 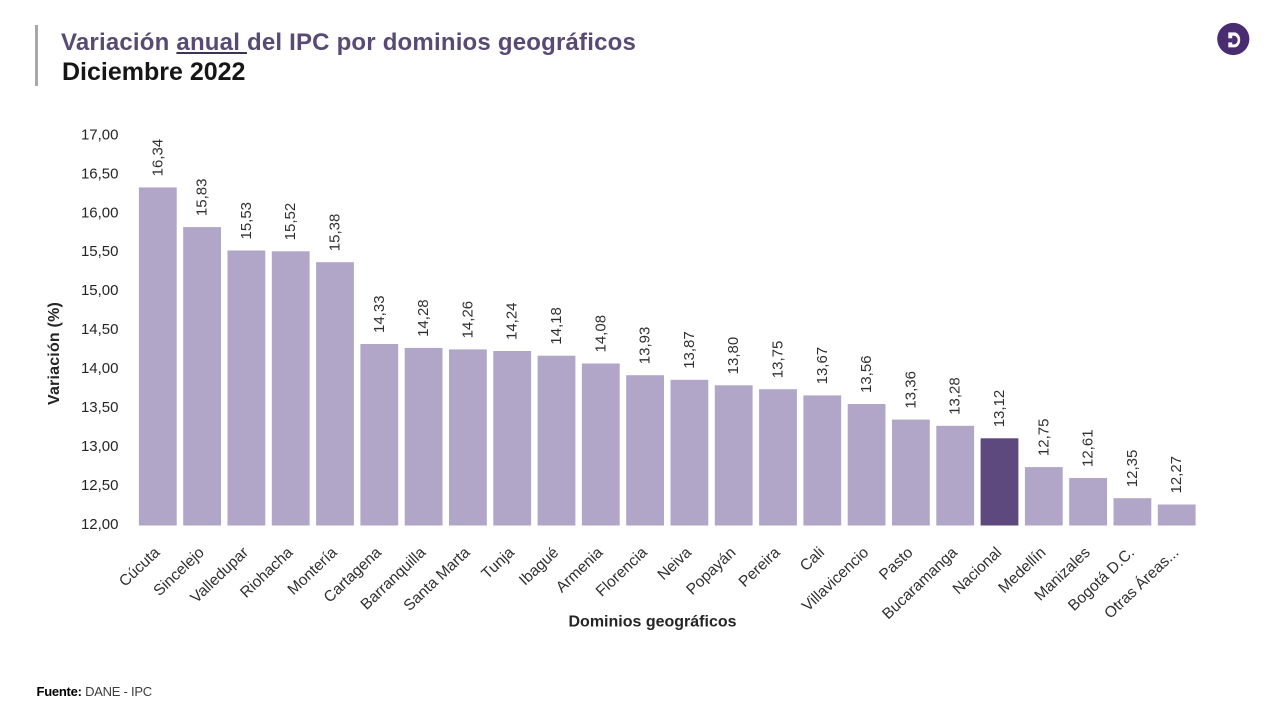 What do you see at coordinates (100, 290) in the screenshot?
I see `svg-text: 15,00` at bounding box center [100, 290].